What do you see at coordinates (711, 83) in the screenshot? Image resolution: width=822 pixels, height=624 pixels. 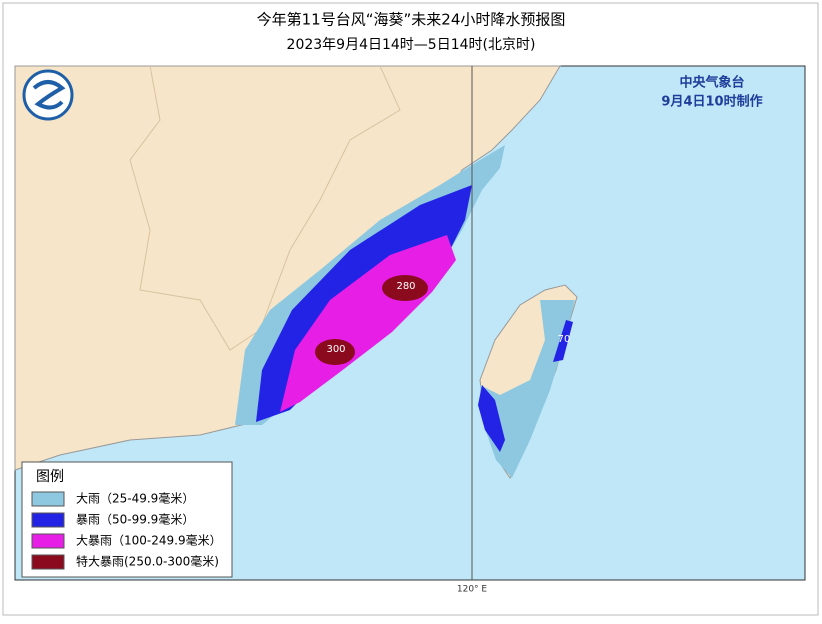 I see `agency-name: 中央气象台` at bounding box center [711, 83].